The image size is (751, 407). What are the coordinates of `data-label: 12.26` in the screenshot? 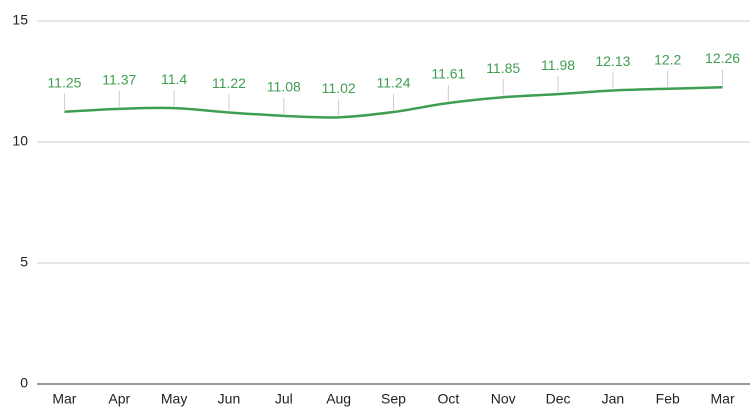 It's located at (722, 58).